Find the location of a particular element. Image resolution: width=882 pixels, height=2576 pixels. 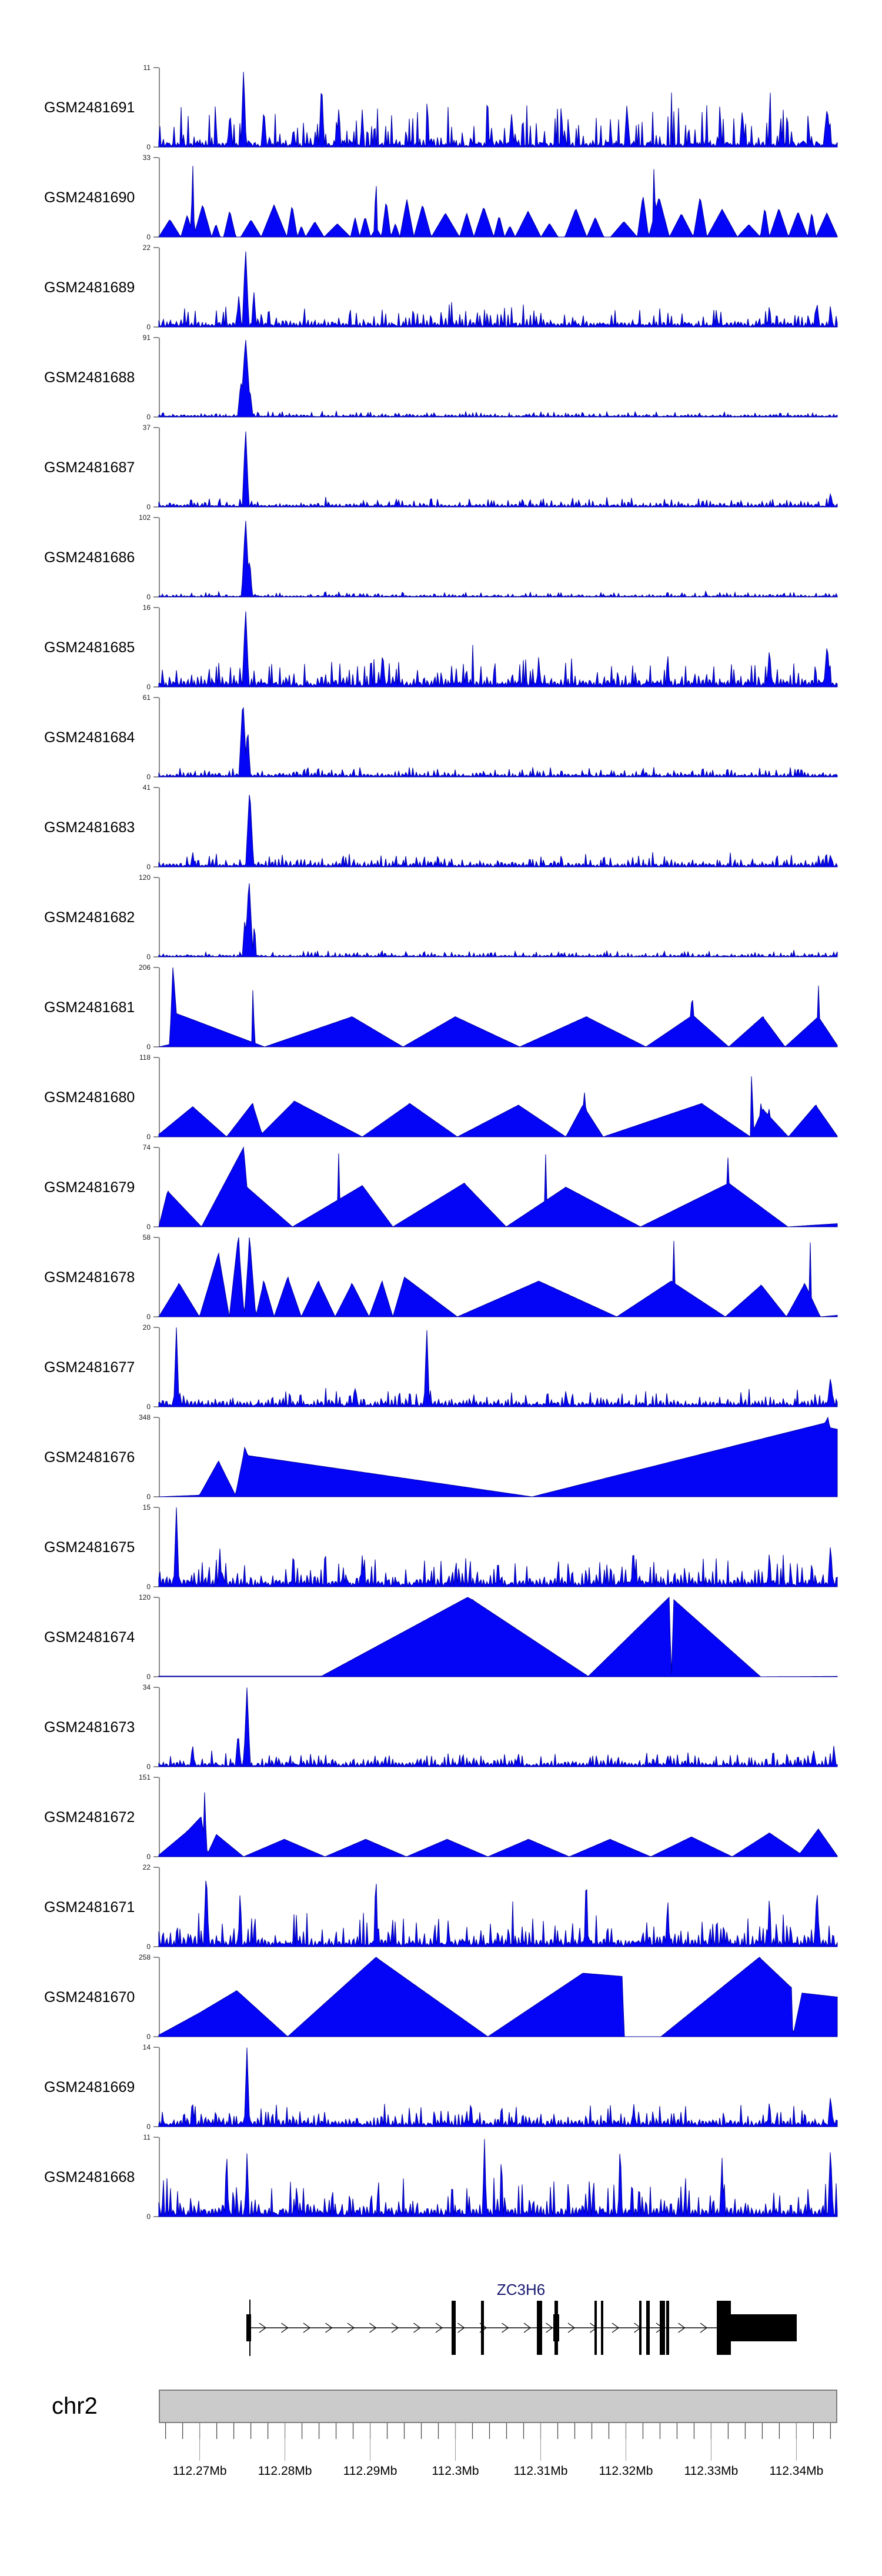

track-ymax-value: 14 is located at coordinates (146, 2047).